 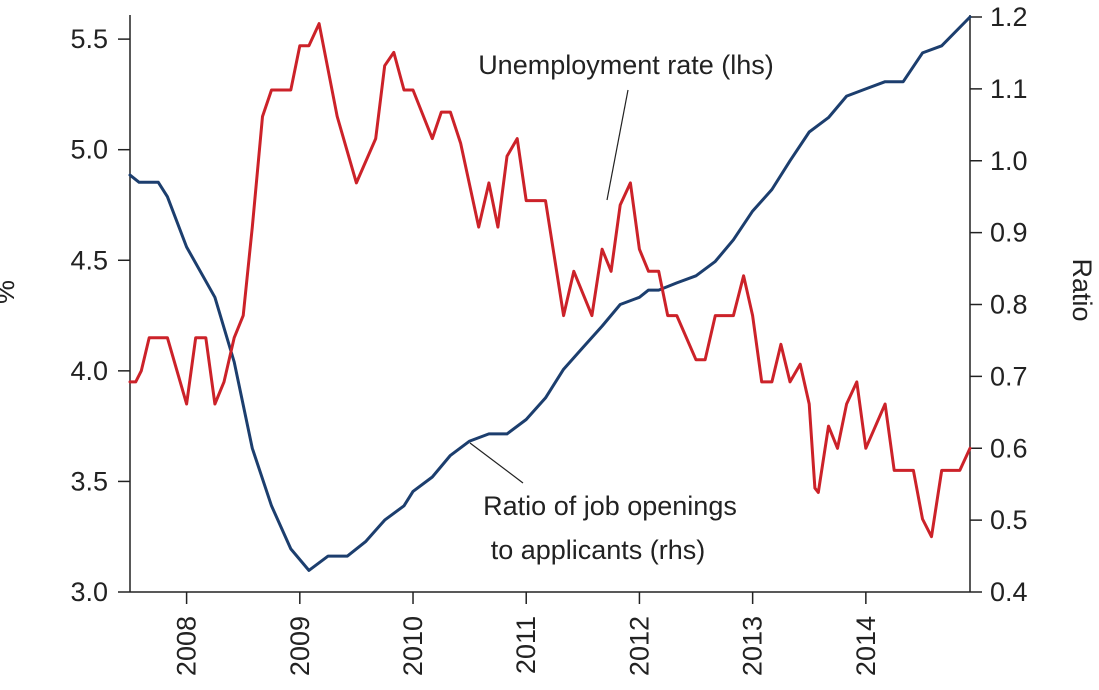 What do you see at coordinates (89, 371) in the screenshot?
I see `y-left-tick-label: 4.0` at bounding box center [89, 371].